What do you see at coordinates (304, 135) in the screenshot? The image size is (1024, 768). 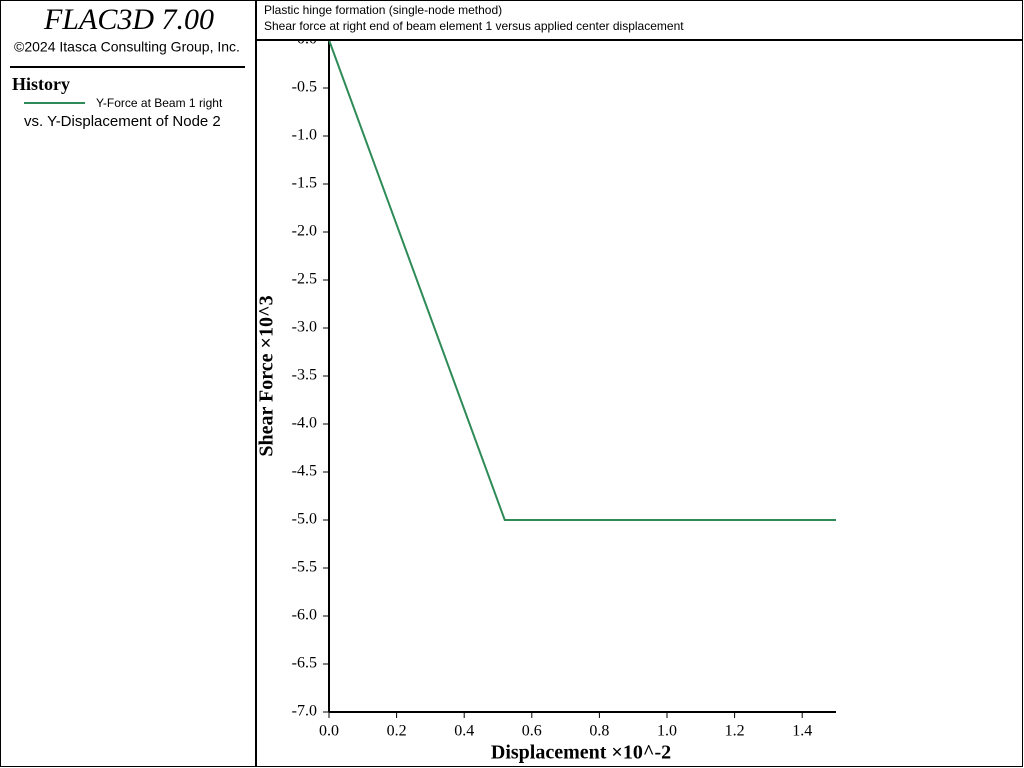 I see `y-tick-label: -1.0` at bounding box center [304, 135].